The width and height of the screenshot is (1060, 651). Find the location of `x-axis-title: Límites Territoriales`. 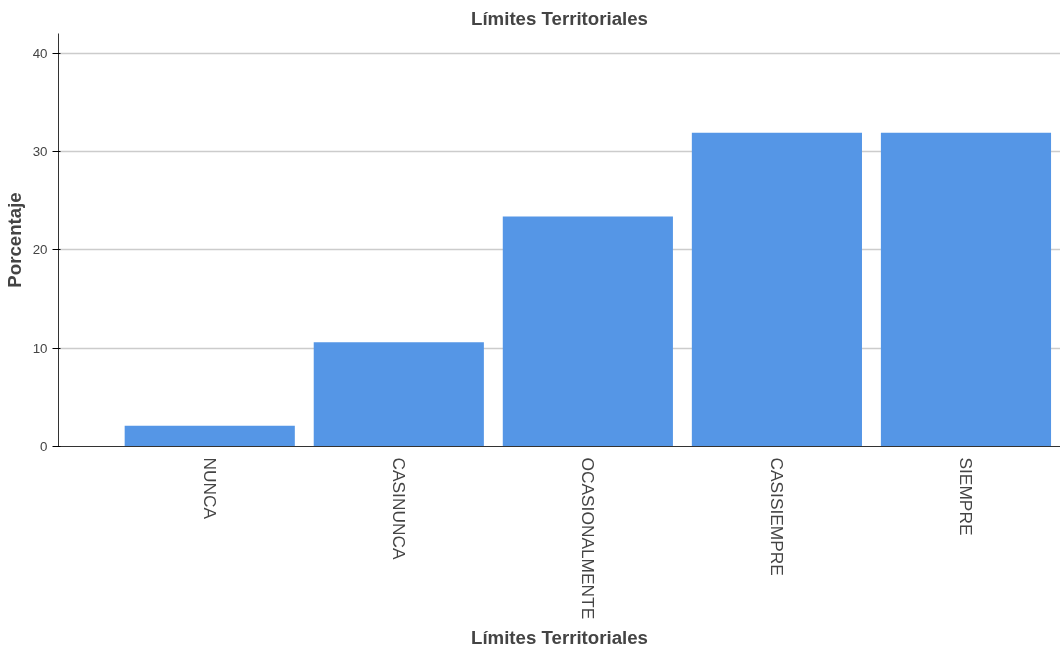

x-axis-title: Límites Territoriales is located at coordinates (559, 638).